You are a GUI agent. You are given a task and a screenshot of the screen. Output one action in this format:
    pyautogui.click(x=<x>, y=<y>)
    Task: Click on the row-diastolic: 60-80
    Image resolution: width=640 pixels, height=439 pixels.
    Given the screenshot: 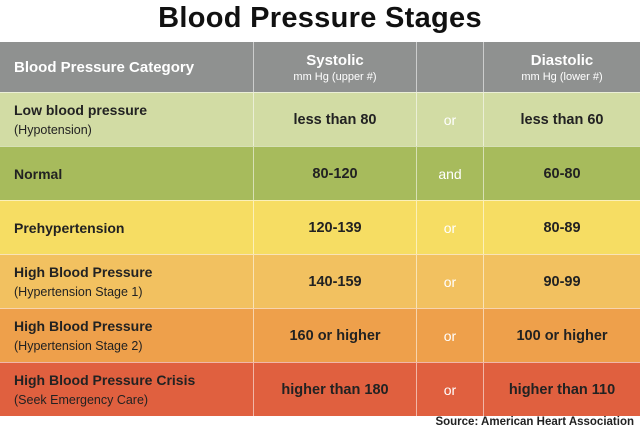 What is the action you would take?
    pyautogui.click(x=562, y=173)
    